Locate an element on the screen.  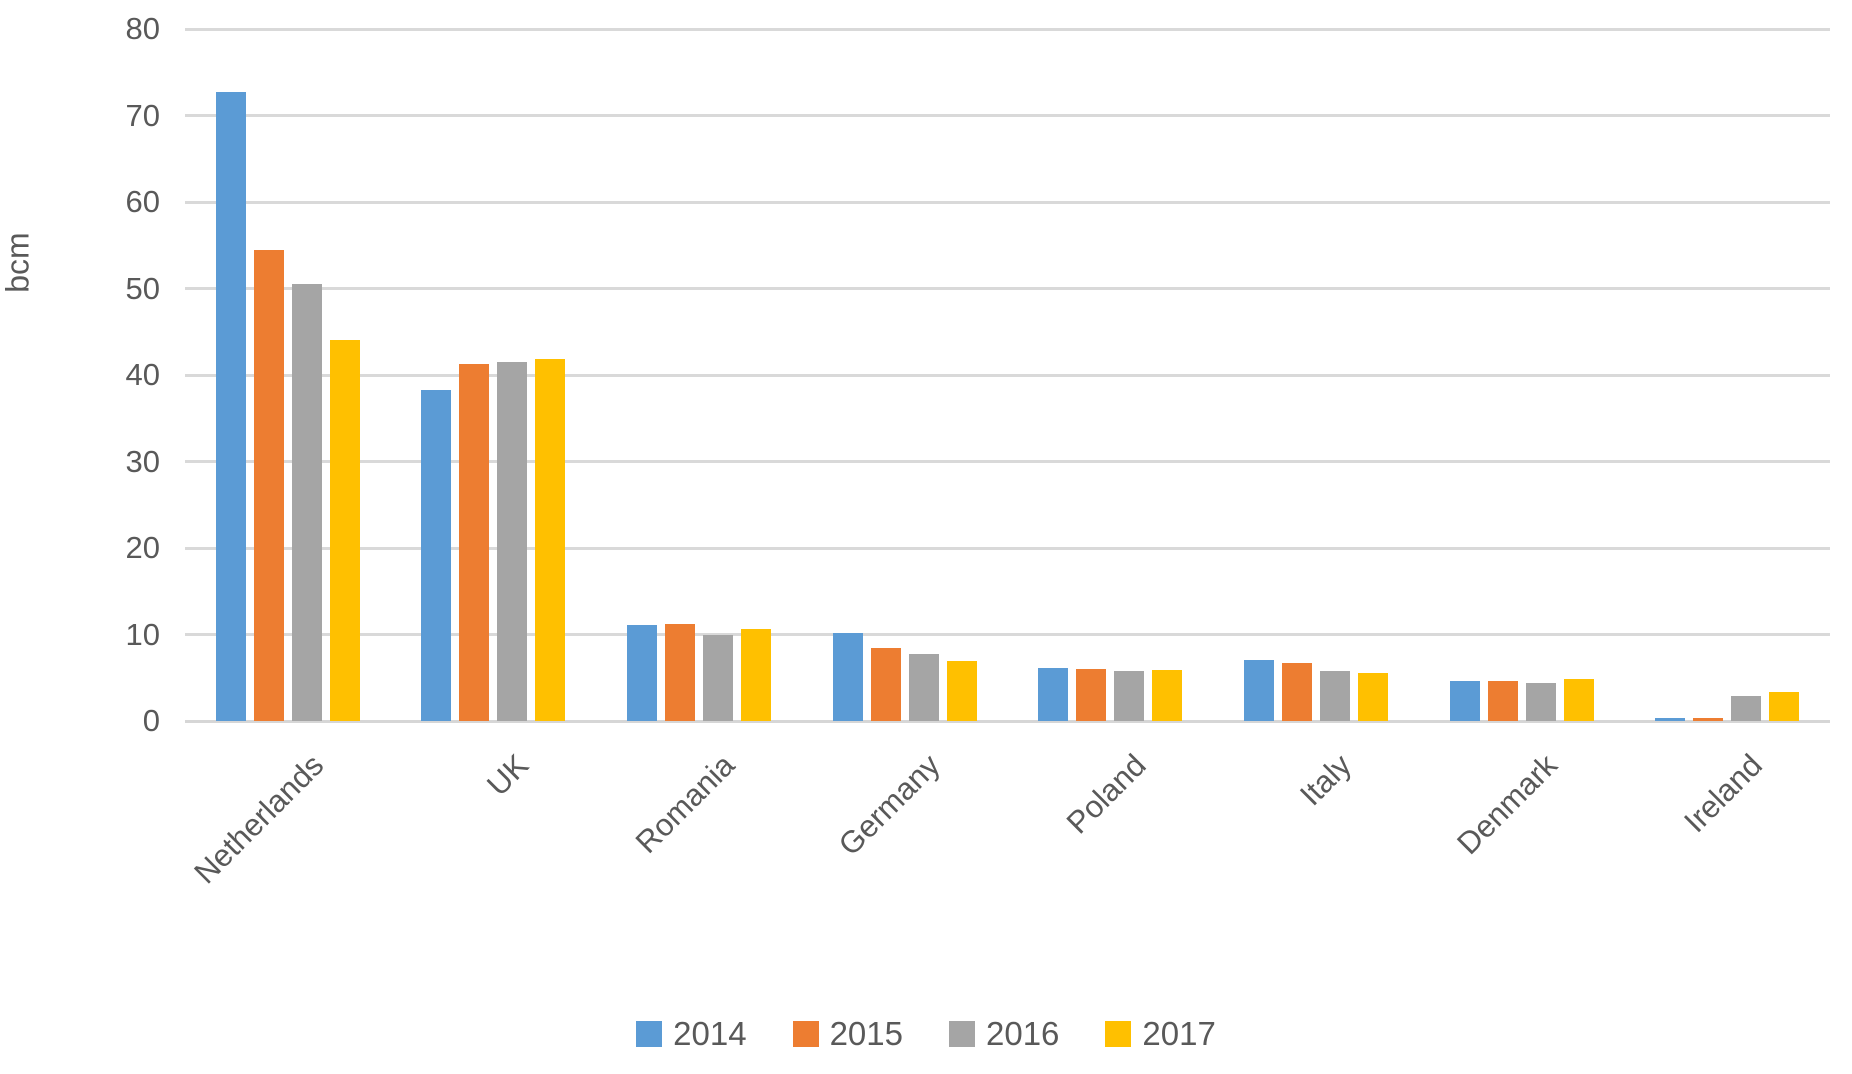
bar-ireland-2017 is located at coordinates (1784, 706).